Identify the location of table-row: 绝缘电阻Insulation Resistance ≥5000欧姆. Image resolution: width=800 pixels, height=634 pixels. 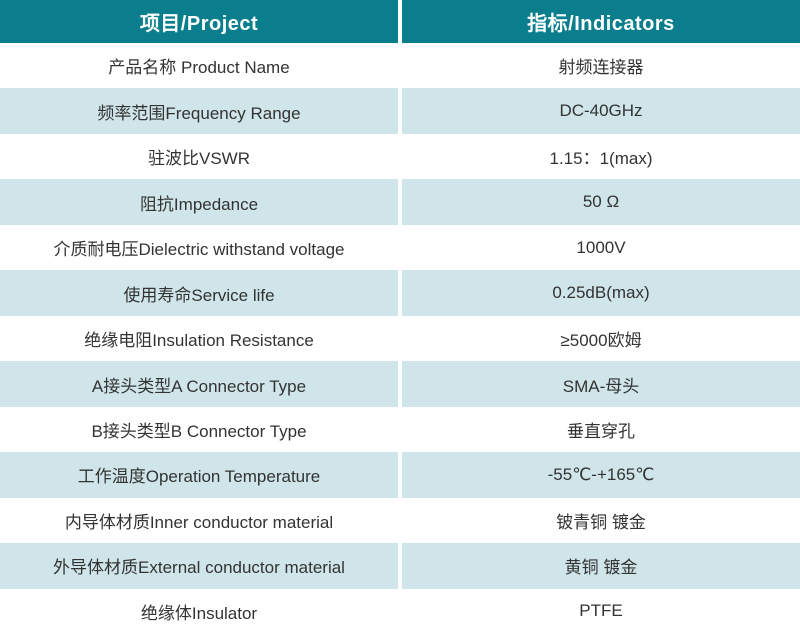
(400, 338).